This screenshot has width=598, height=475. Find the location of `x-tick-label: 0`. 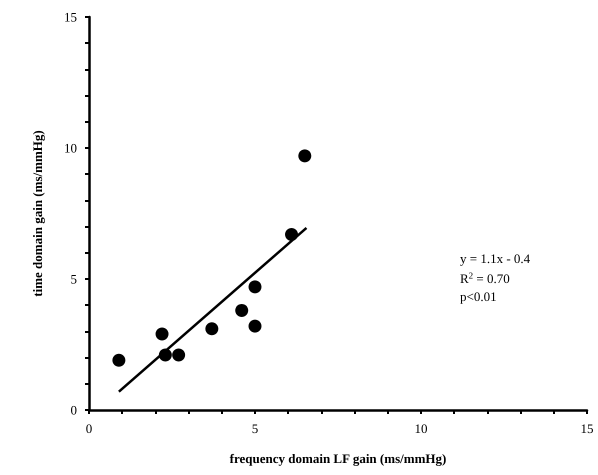

x-tick-label: 0 is located at coordinates (89, 428).